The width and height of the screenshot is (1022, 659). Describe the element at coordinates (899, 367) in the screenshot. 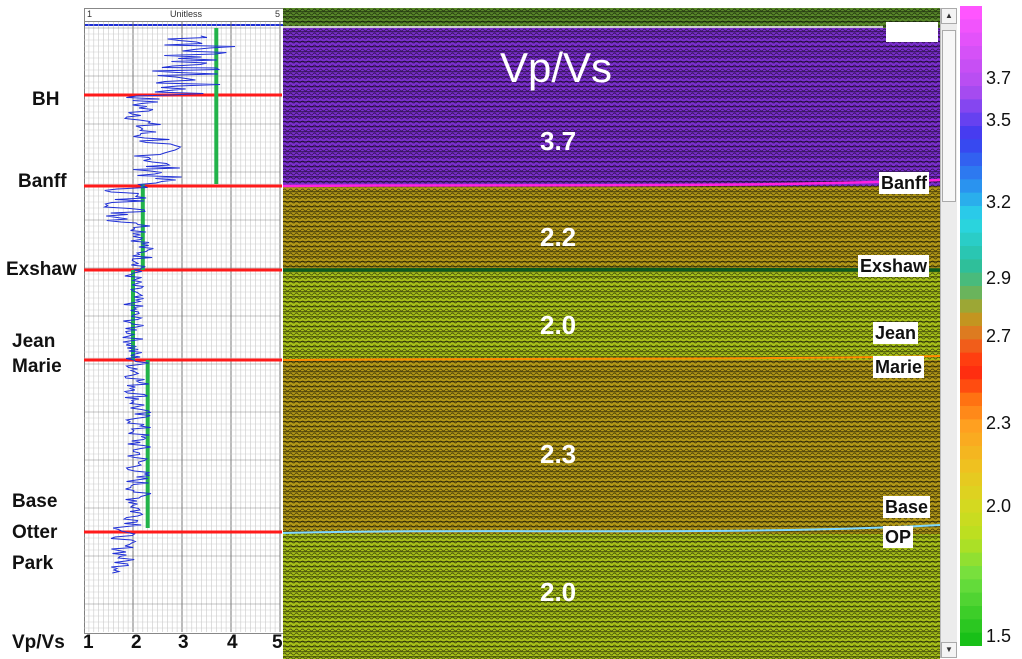

I see `horizon-label-jean-marie-line2: Marie` at that location.